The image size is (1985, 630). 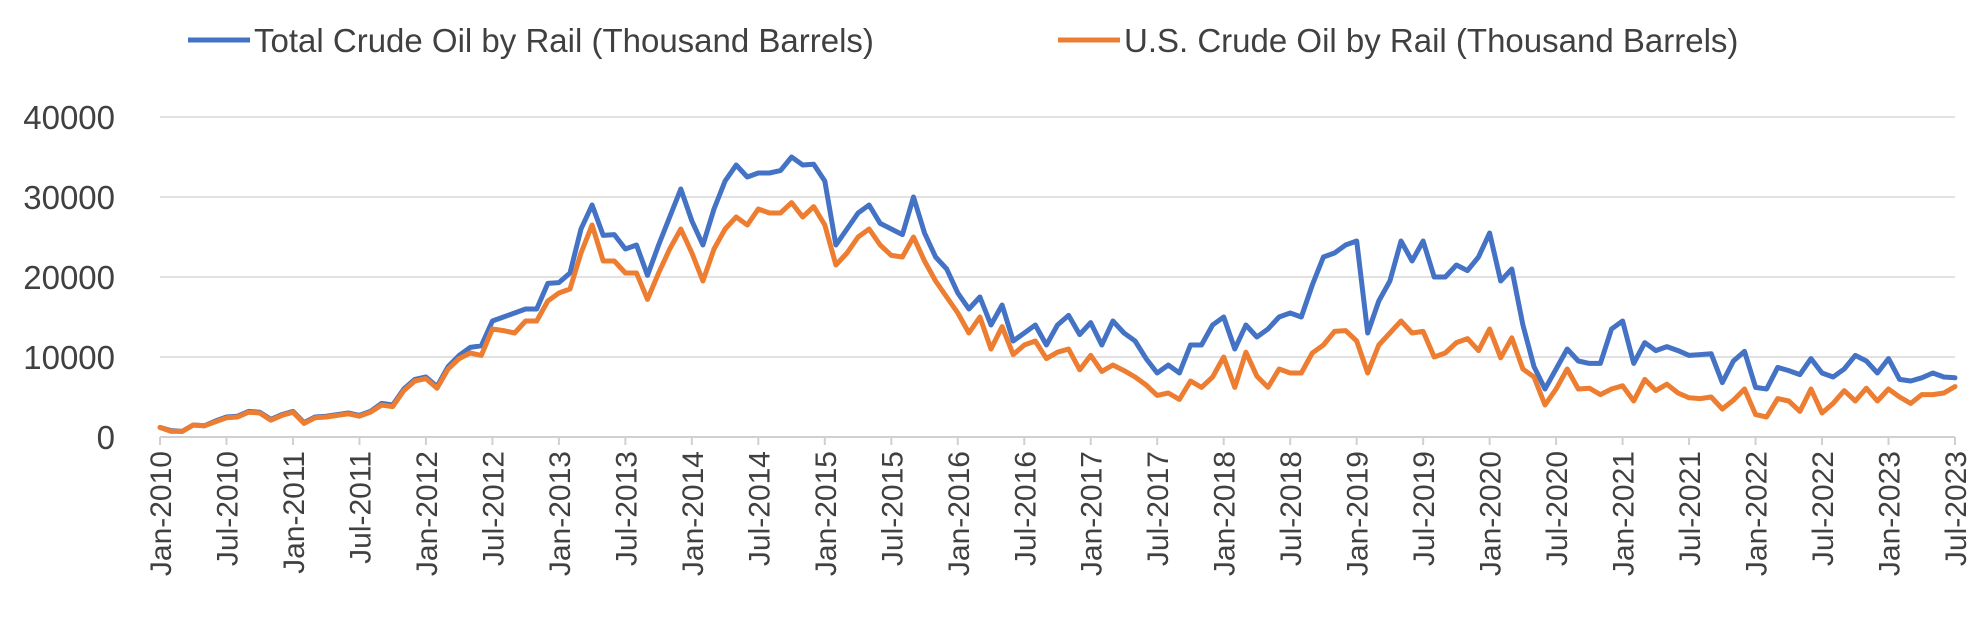 I want to click on x-tick-label: Jul-2011, so click(x=360, y=507).